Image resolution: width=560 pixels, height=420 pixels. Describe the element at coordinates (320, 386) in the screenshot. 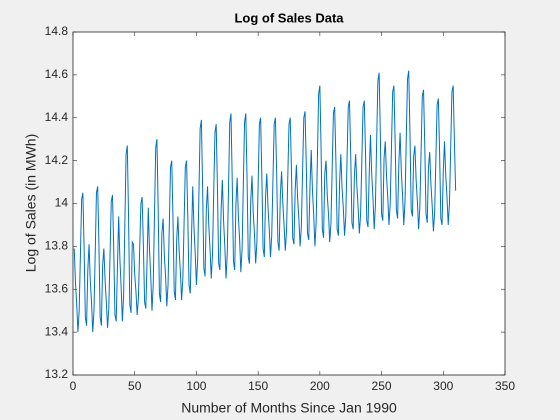

I see `x-tick-label: 200` at that location.